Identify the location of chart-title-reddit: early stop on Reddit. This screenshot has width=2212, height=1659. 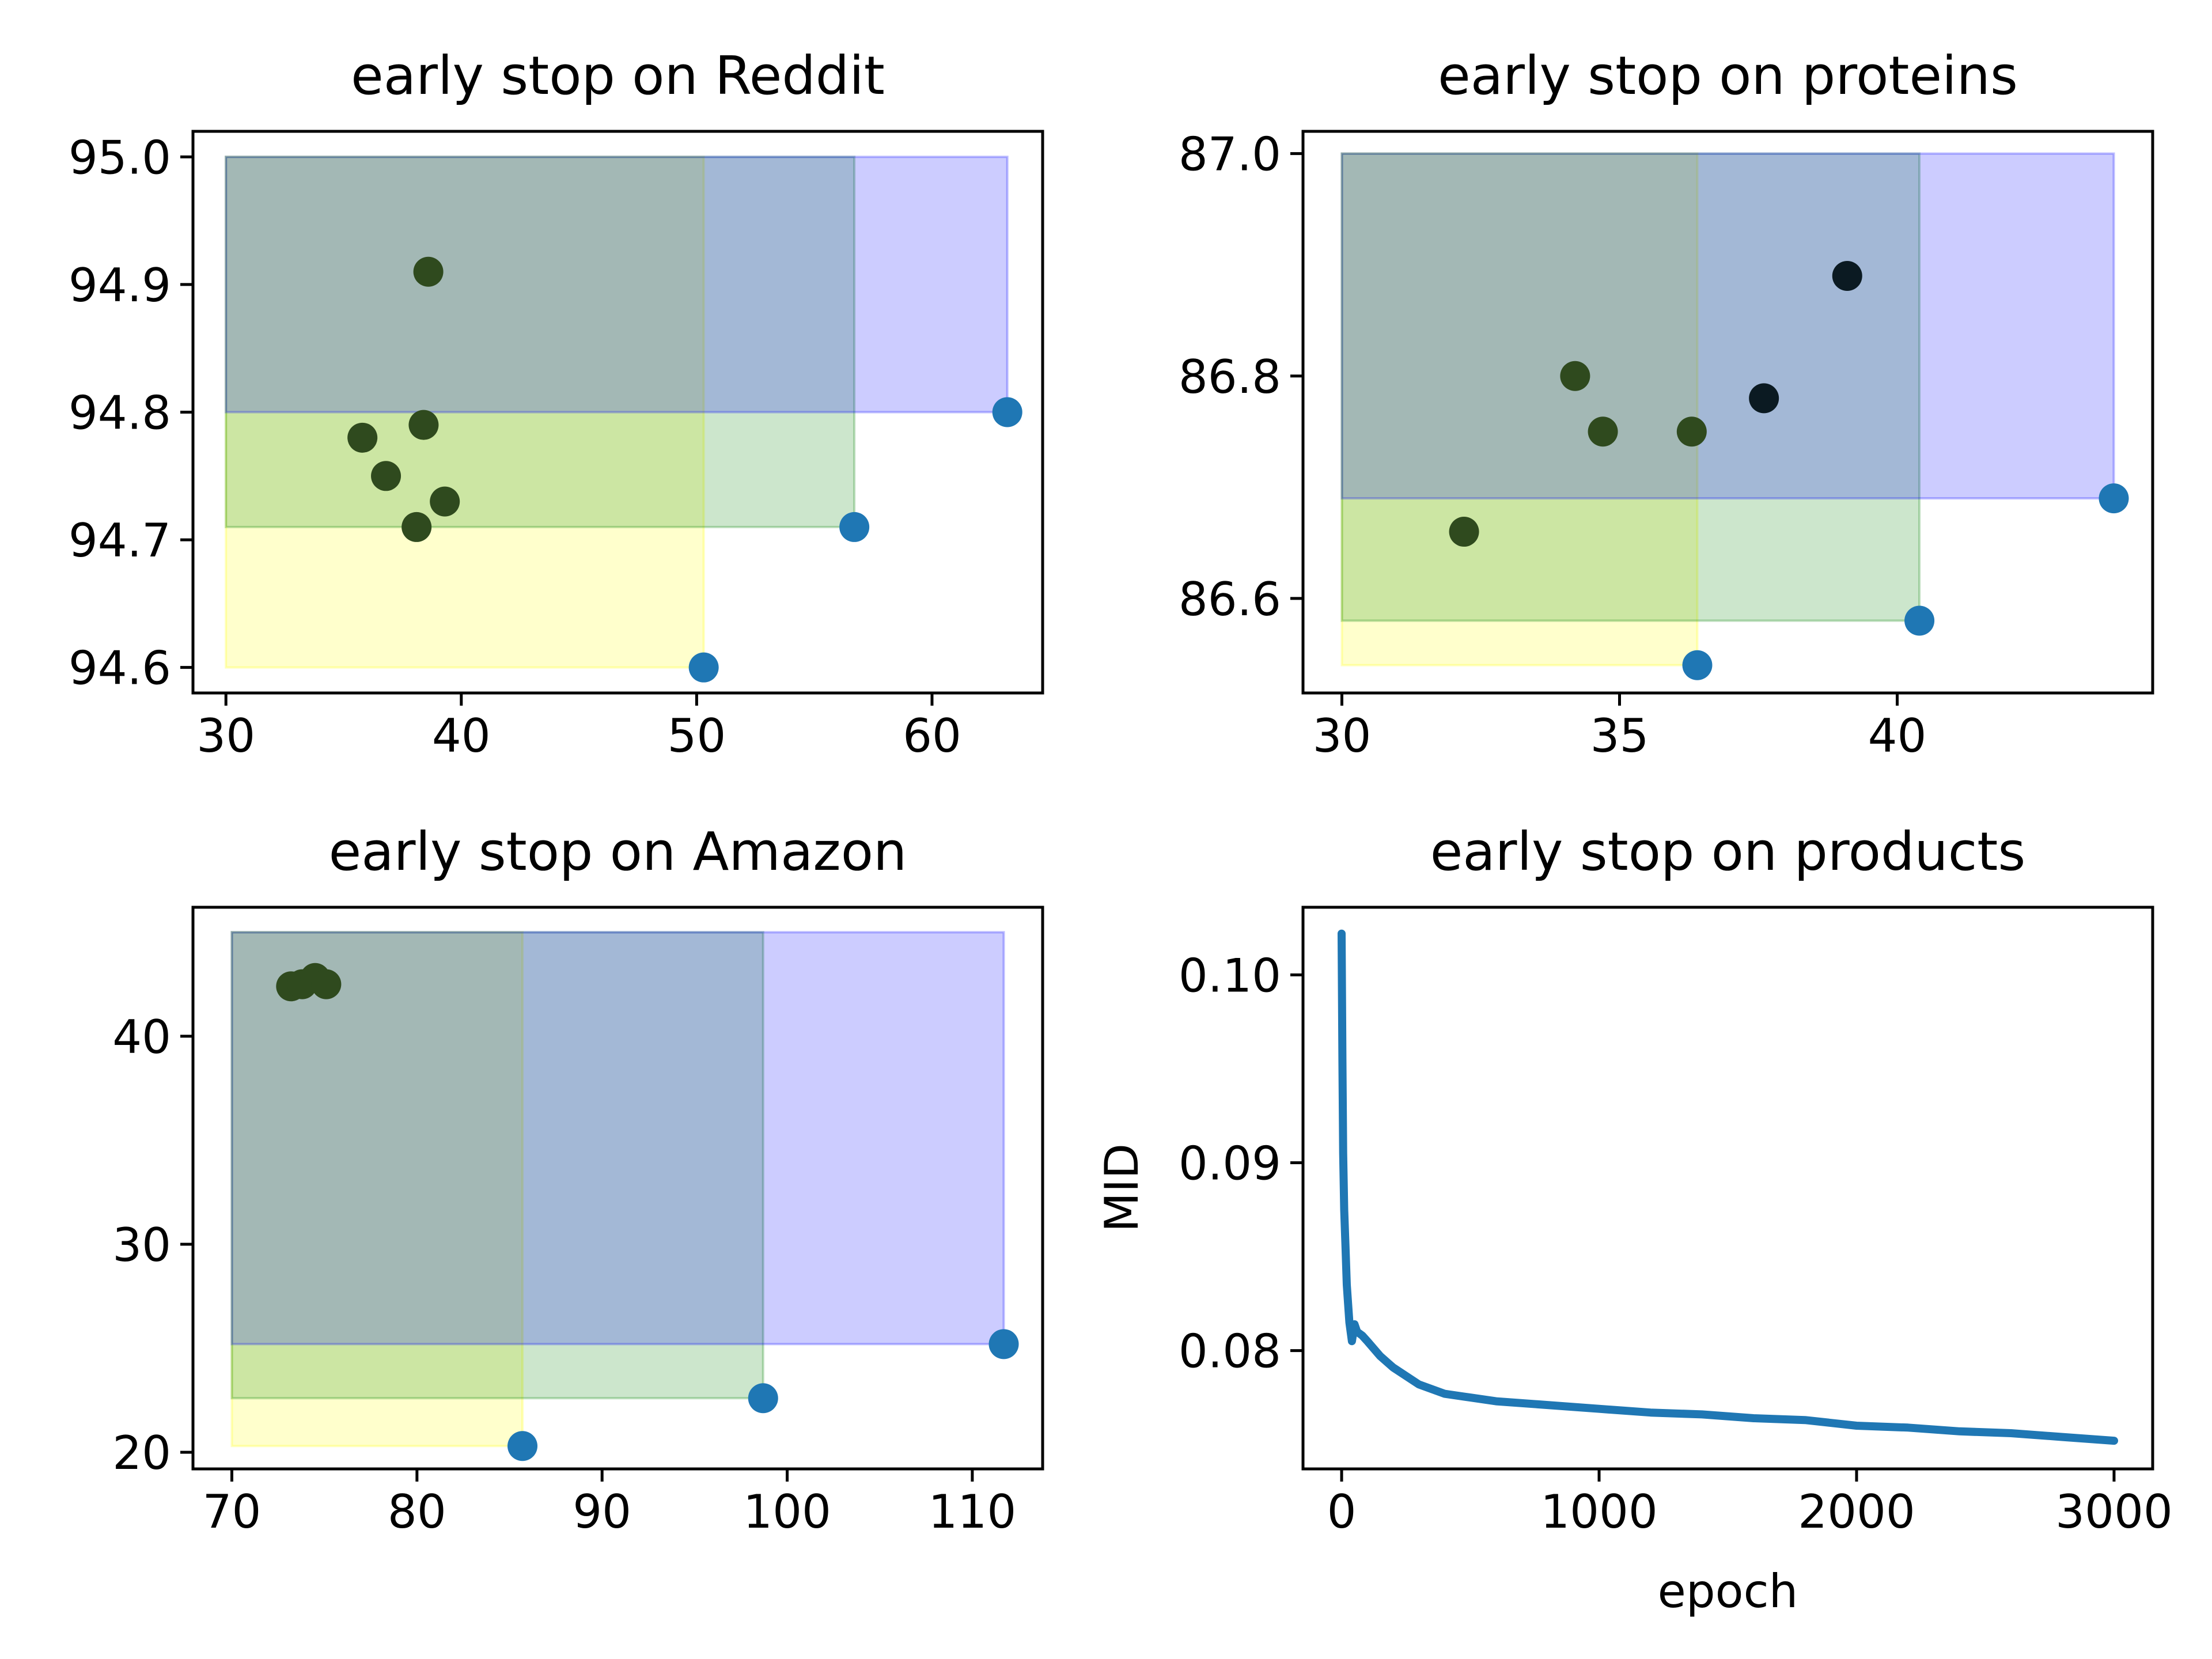
(618, 76).